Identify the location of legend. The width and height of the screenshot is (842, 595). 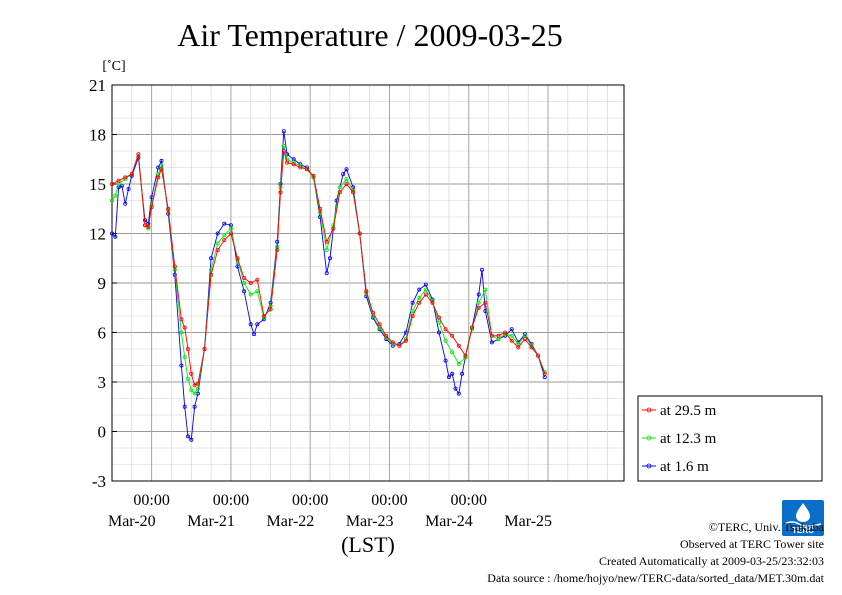
(730, 438).